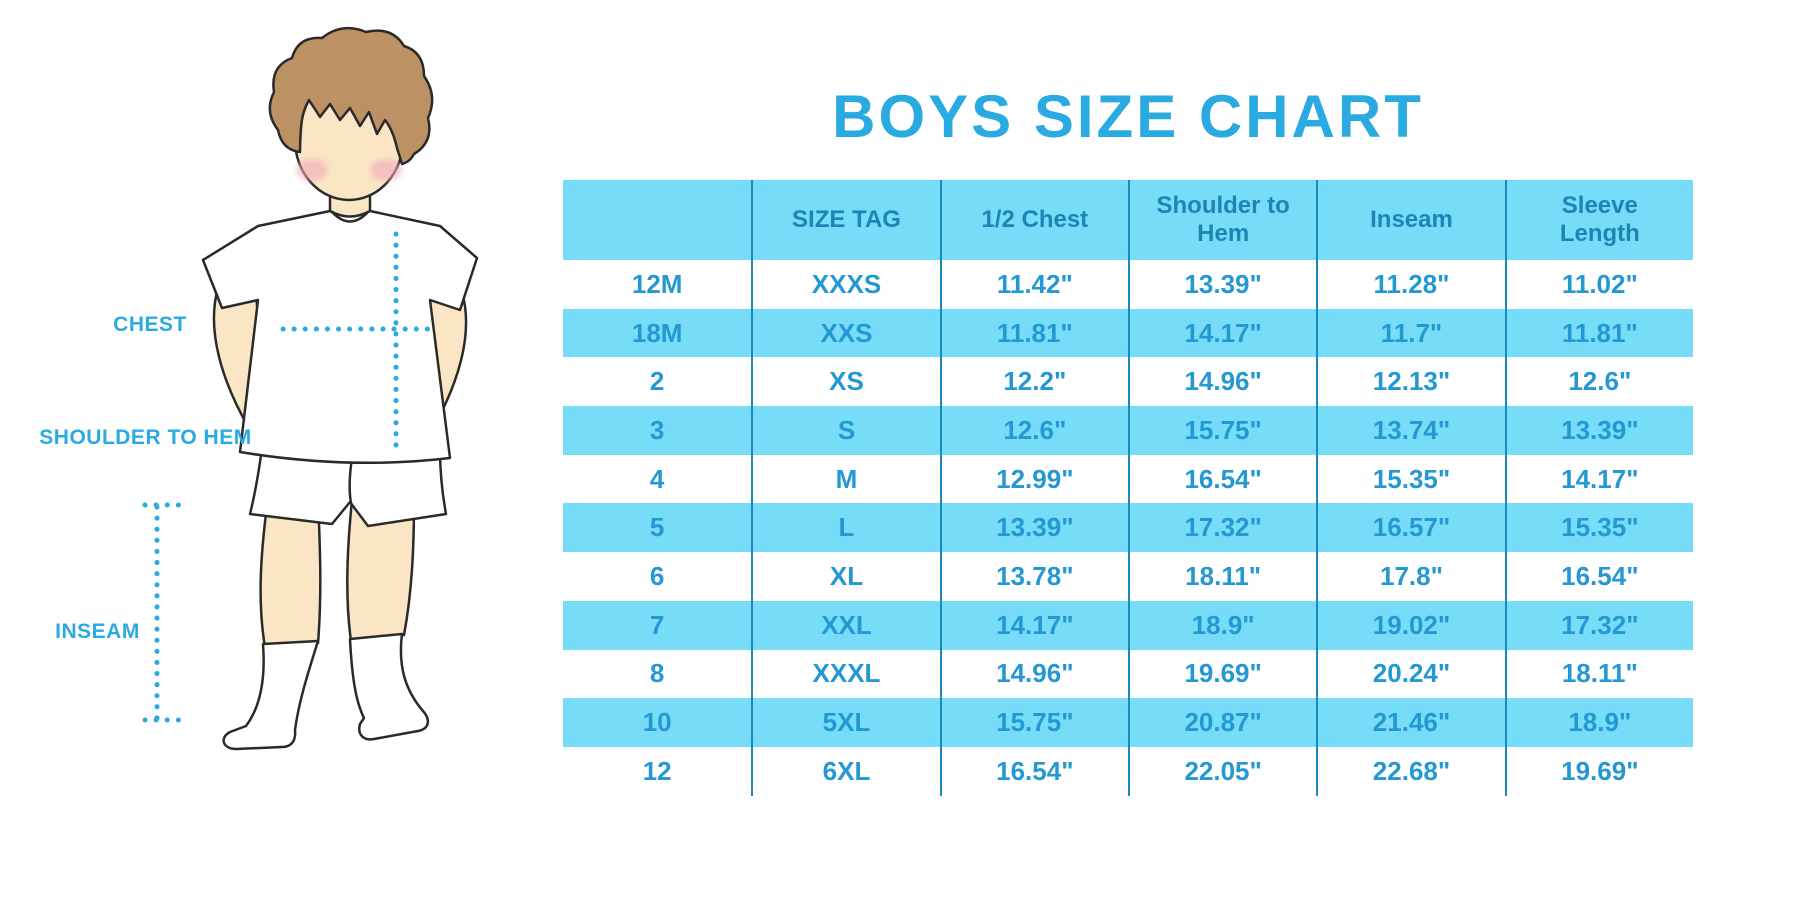  Describe the element at coordinates (657, 478) in the screenshot. I see `size-cell: 4` at that location.